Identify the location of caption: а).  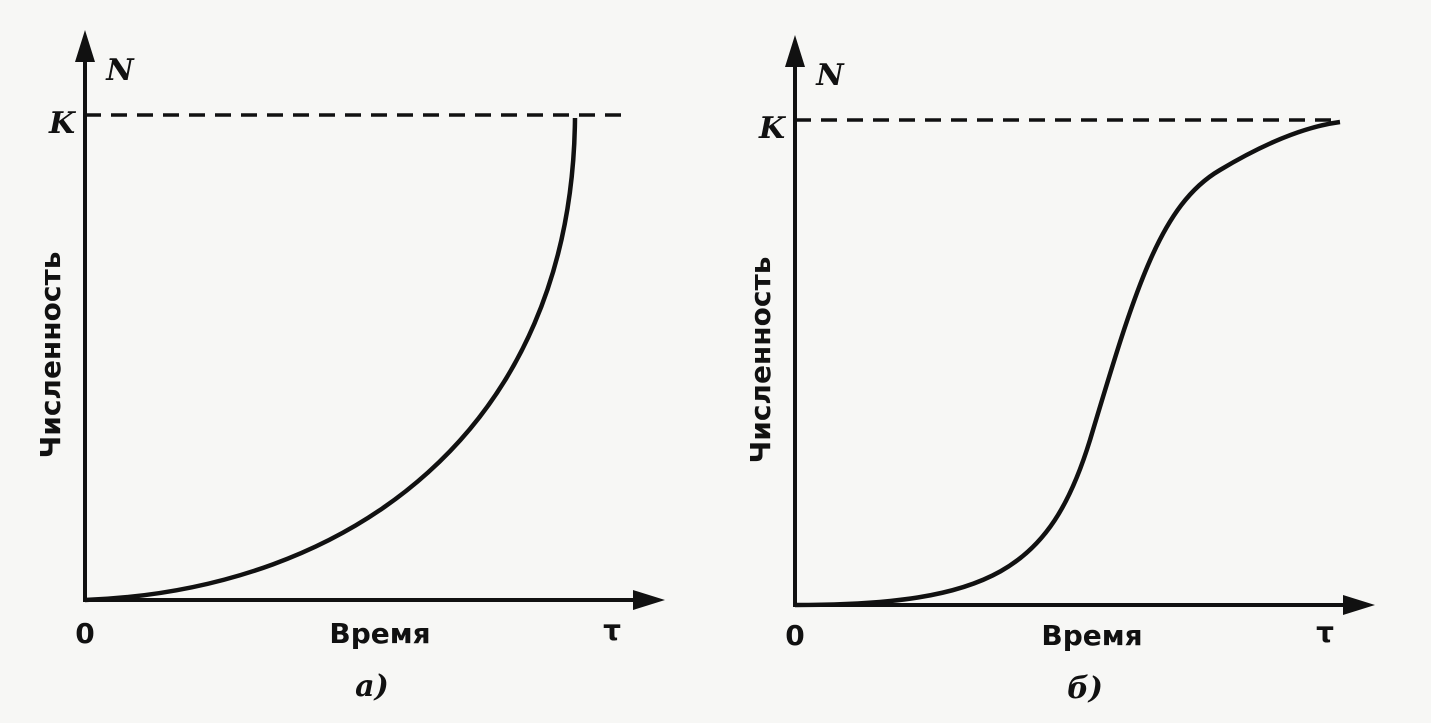
(372, 686).